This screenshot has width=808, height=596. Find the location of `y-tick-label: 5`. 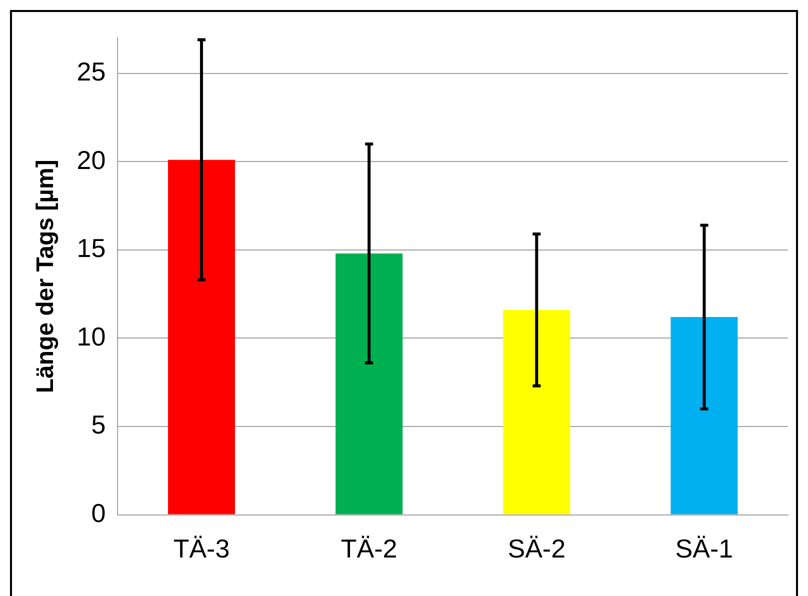

y-tick-label: 5 is located at coordinates (98, 425).